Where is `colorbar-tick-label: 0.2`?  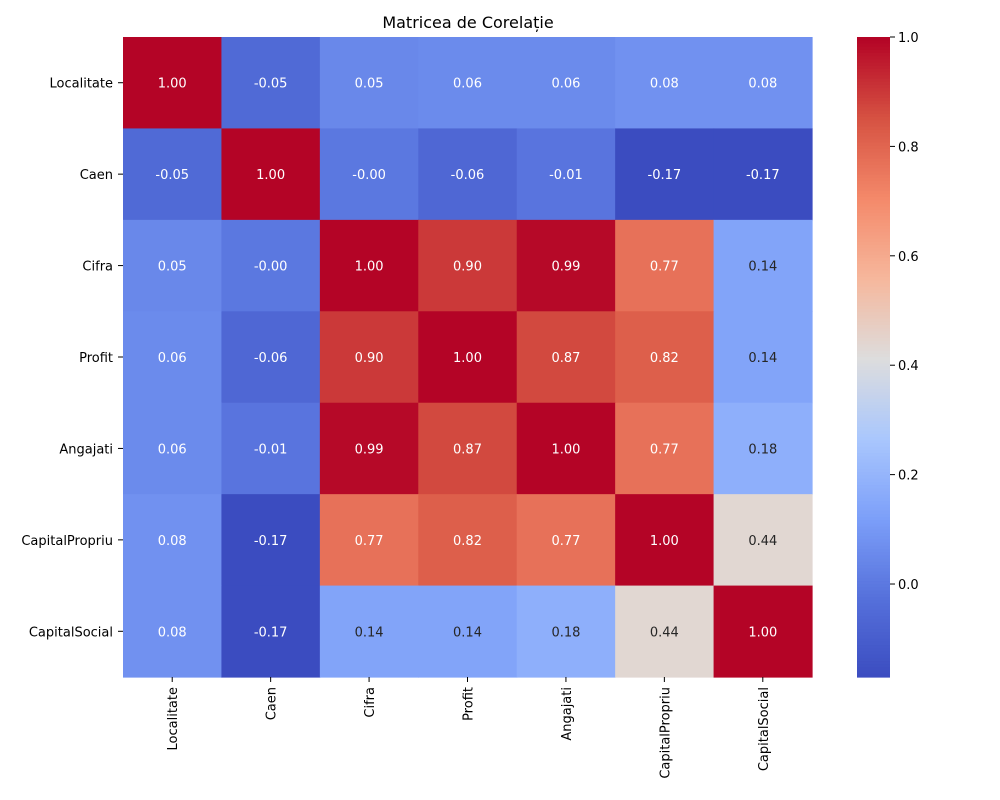
colorbar-tick-label: 0.2 is located at coordinates (908, 476).